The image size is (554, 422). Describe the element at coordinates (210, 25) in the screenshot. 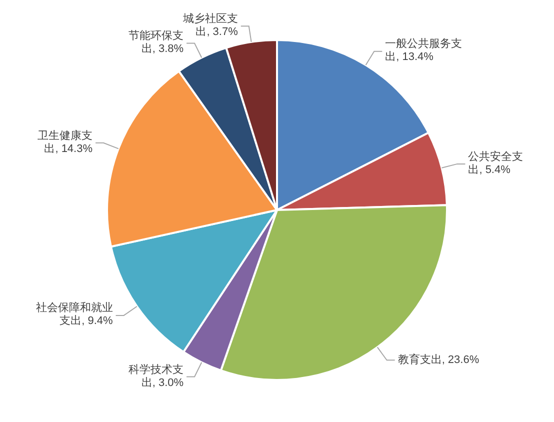

I see `slice-label: 城乡社区支出, 3.7%` at that location.